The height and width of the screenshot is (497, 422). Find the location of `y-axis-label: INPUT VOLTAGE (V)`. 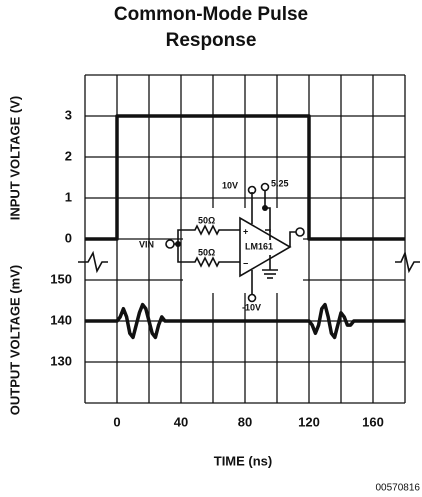

y-axis-label: INPUT VOLTAGE (V) is located at coordinates (14, 158).